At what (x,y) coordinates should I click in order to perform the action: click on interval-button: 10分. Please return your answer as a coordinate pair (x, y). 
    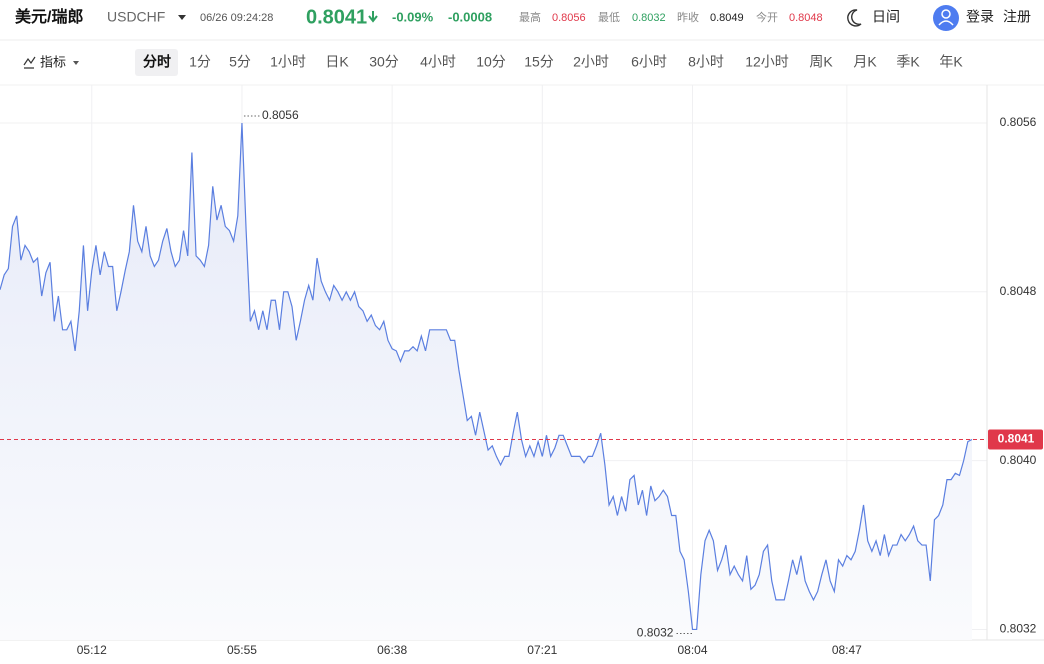
    Looking at the image, I should click on (491, 62).